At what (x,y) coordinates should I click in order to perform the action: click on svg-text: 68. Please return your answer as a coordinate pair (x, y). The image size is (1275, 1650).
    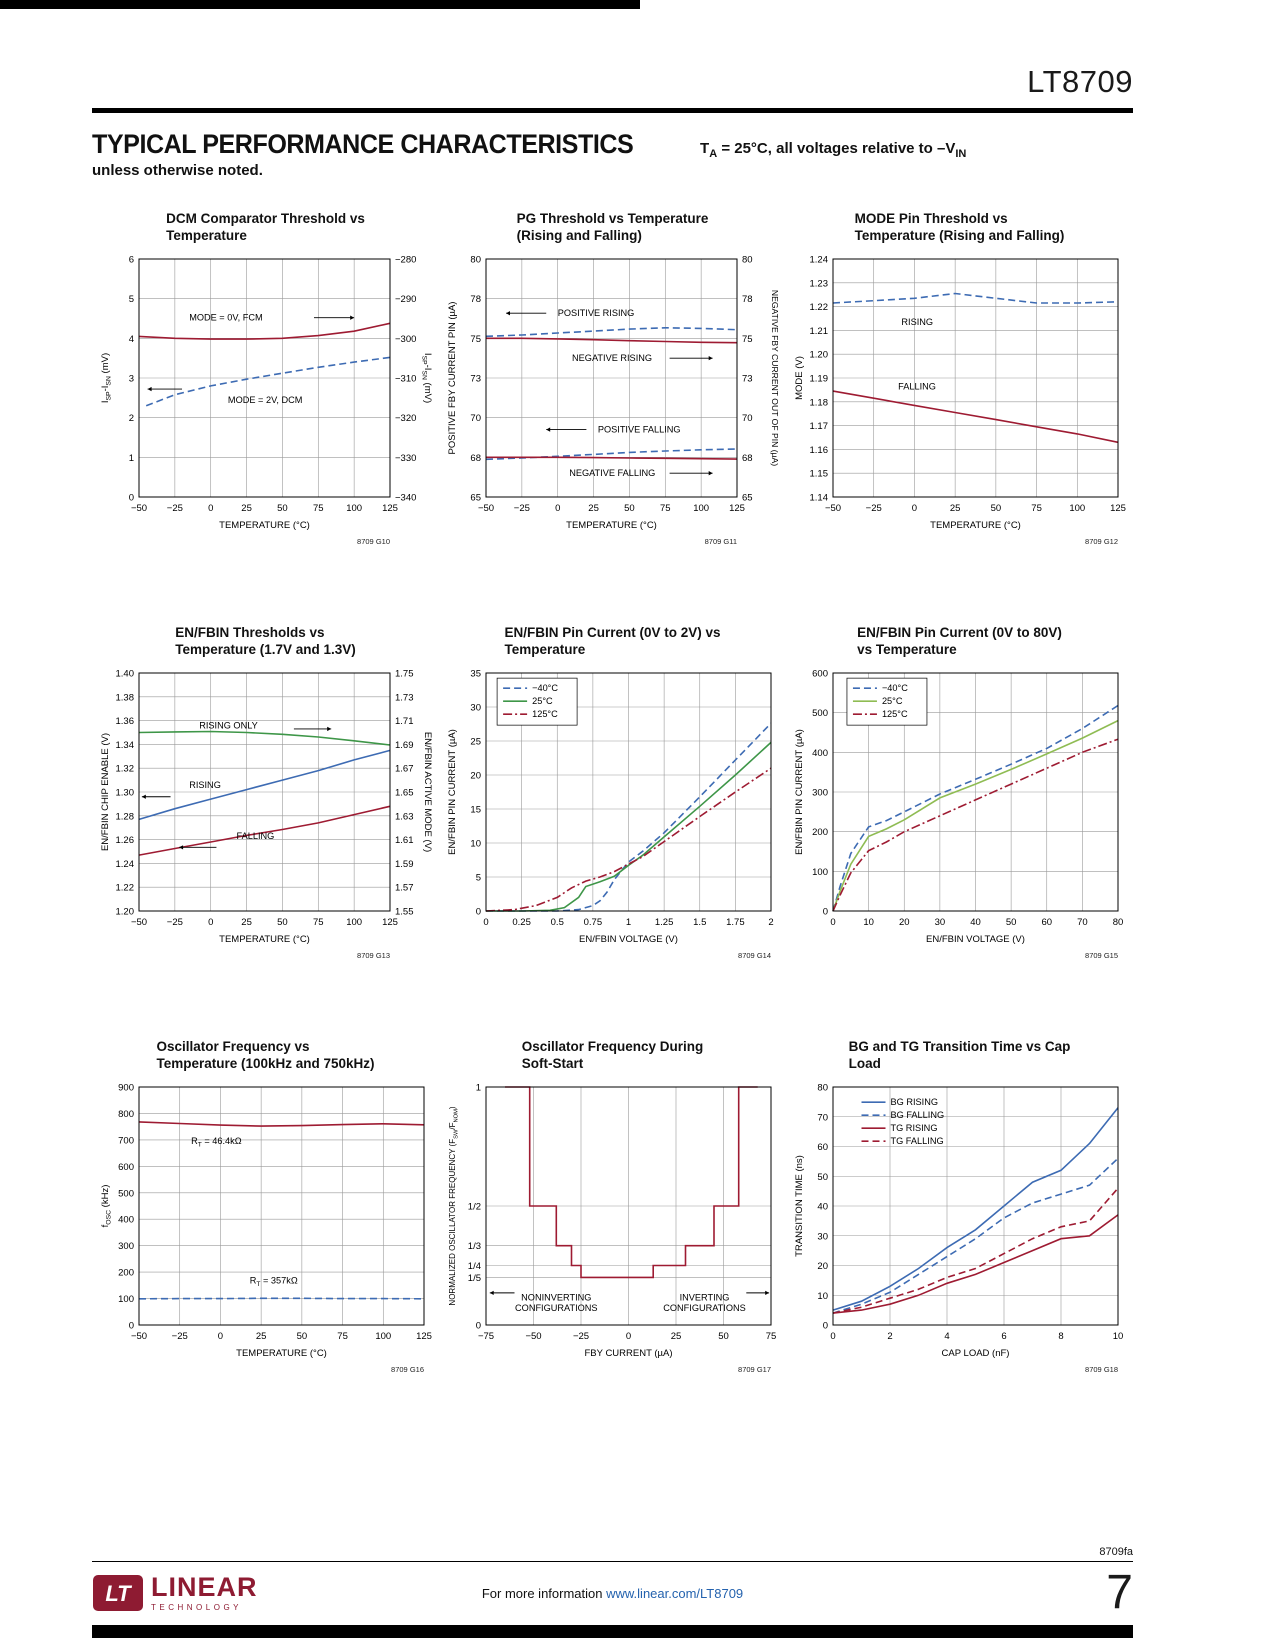
    Looking at the image, I should click on (475, 458).